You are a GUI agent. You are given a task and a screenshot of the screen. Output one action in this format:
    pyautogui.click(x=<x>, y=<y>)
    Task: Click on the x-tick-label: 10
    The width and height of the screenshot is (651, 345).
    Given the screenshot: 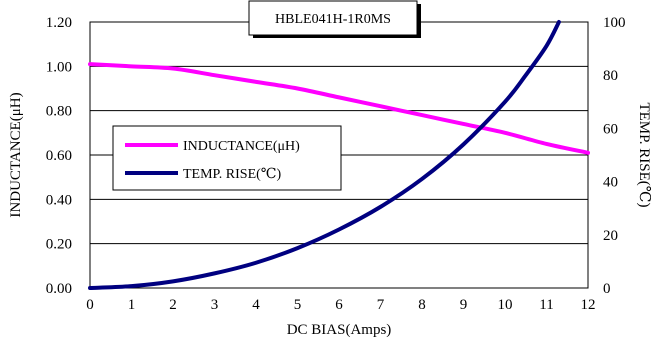 What is the action you would take?
    pyautogui.click(x=505, y=305)
    